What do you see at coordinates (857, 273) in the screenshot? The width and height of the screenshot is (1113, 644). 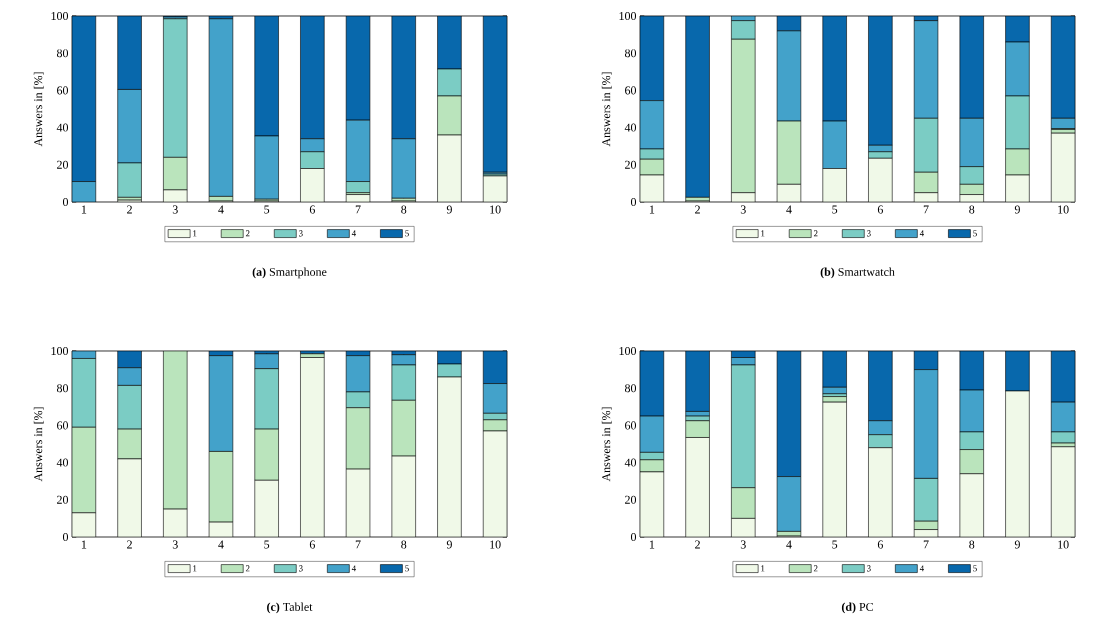 I see `text: (b) Smartwatch` at bounding box center [857, 273].